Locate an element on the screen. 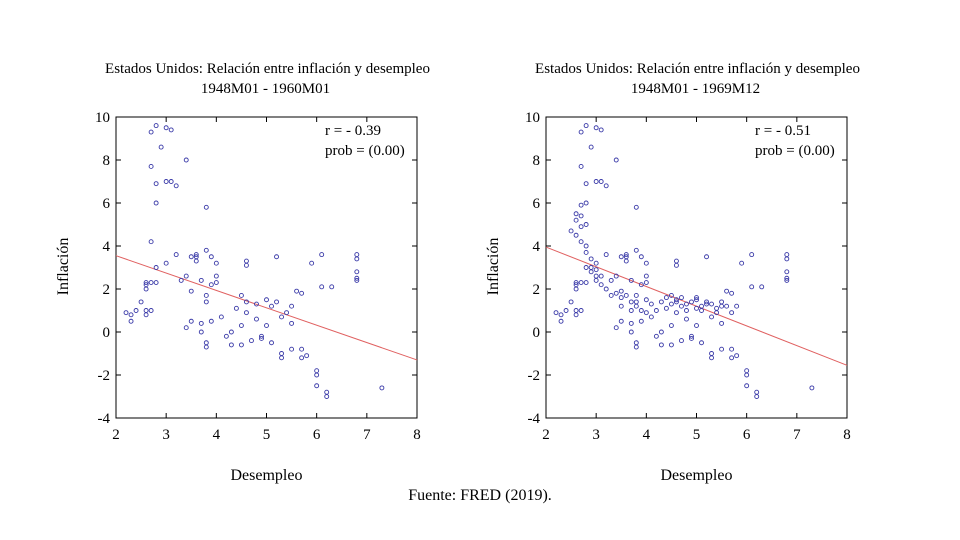 This screenshot has width=960, height=540. c1-x-tick-label: 7 is located at coordinates (797, 435).